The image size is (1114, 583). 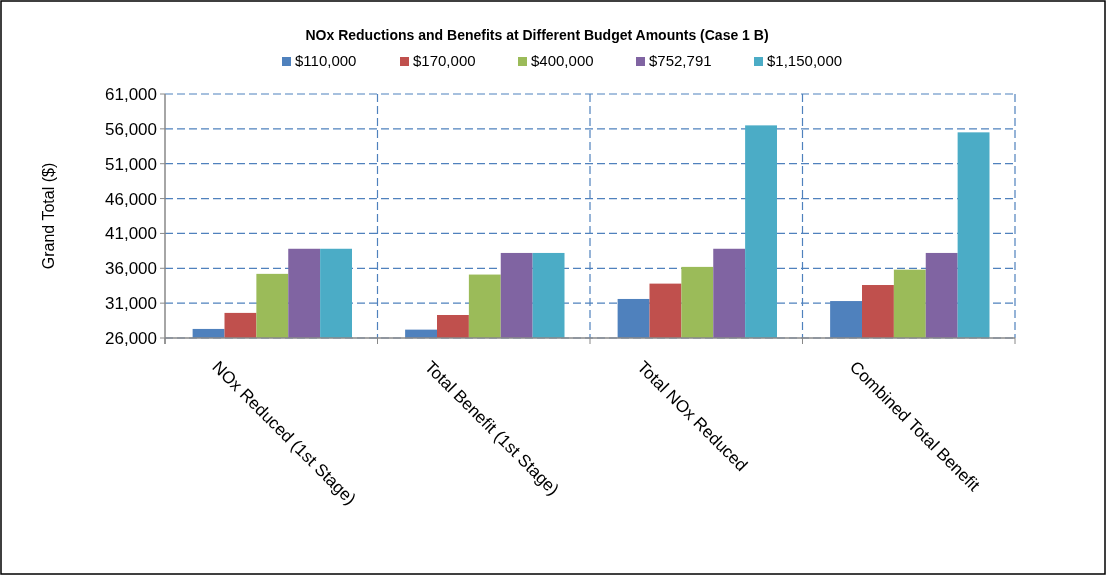 I want to click on y-tick-label: 61,000, so click(x=131, y=94).